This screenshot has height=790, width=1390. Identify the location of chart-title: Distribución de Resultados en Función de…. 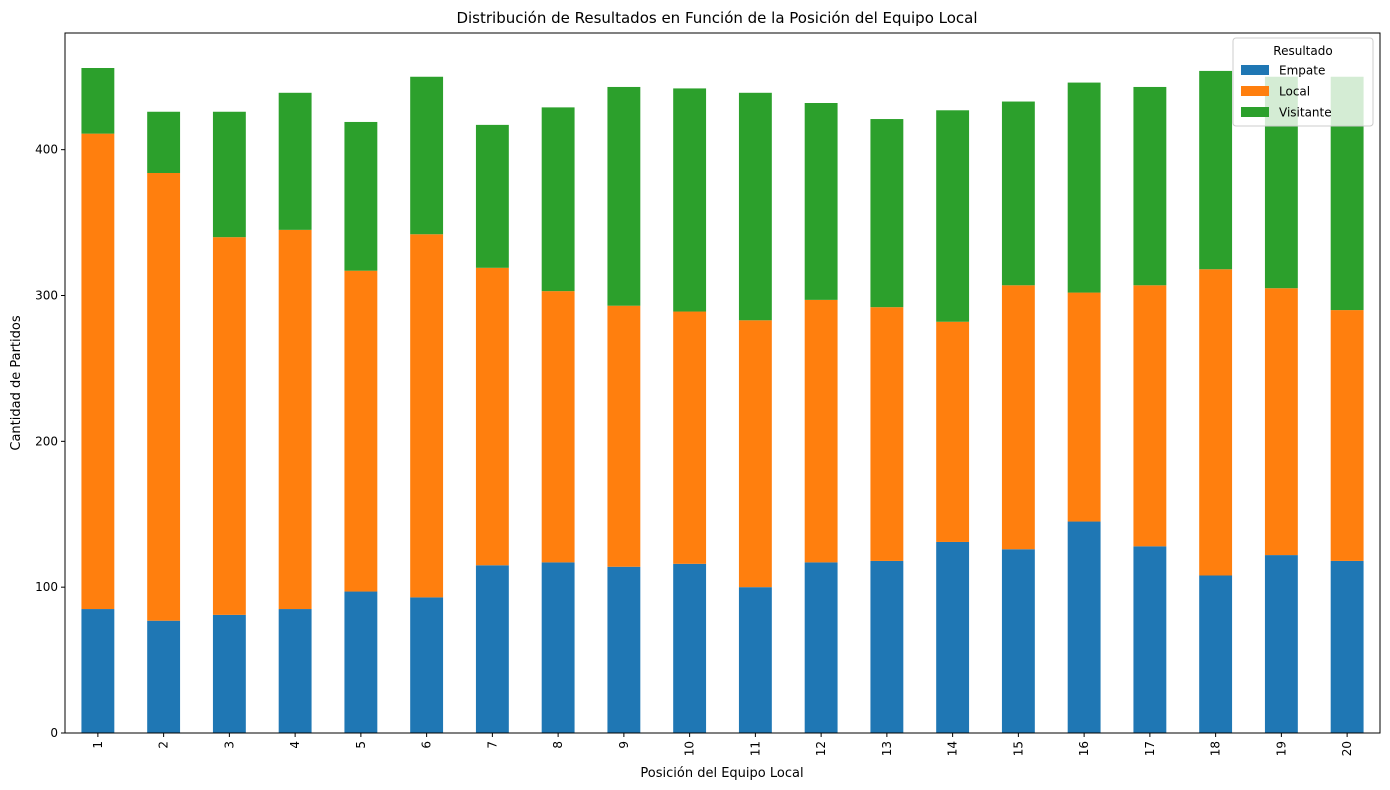
(716, 18).